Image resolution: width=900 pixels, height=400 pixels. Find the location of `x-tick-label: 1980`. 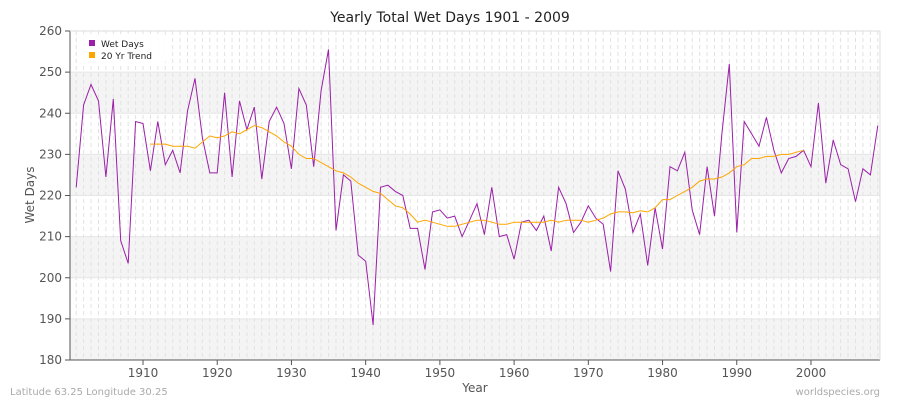

x-tick-label: 1980 is located at coordinates (662, 373).